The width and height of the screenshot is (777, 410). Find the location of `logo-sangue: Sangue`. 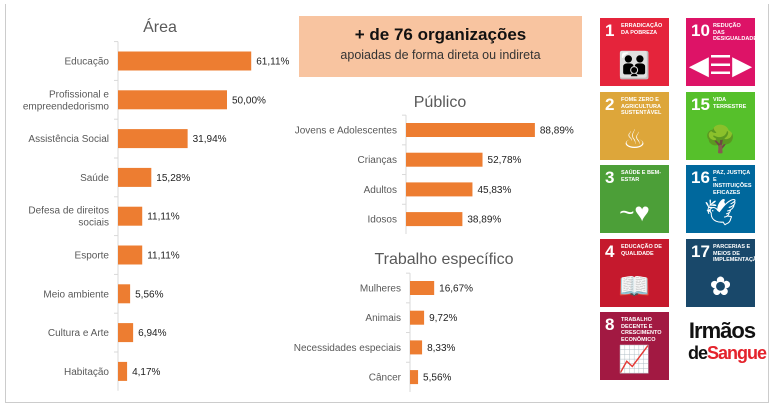

logo-sangue: Sangue is located at coordinates (737, 353).